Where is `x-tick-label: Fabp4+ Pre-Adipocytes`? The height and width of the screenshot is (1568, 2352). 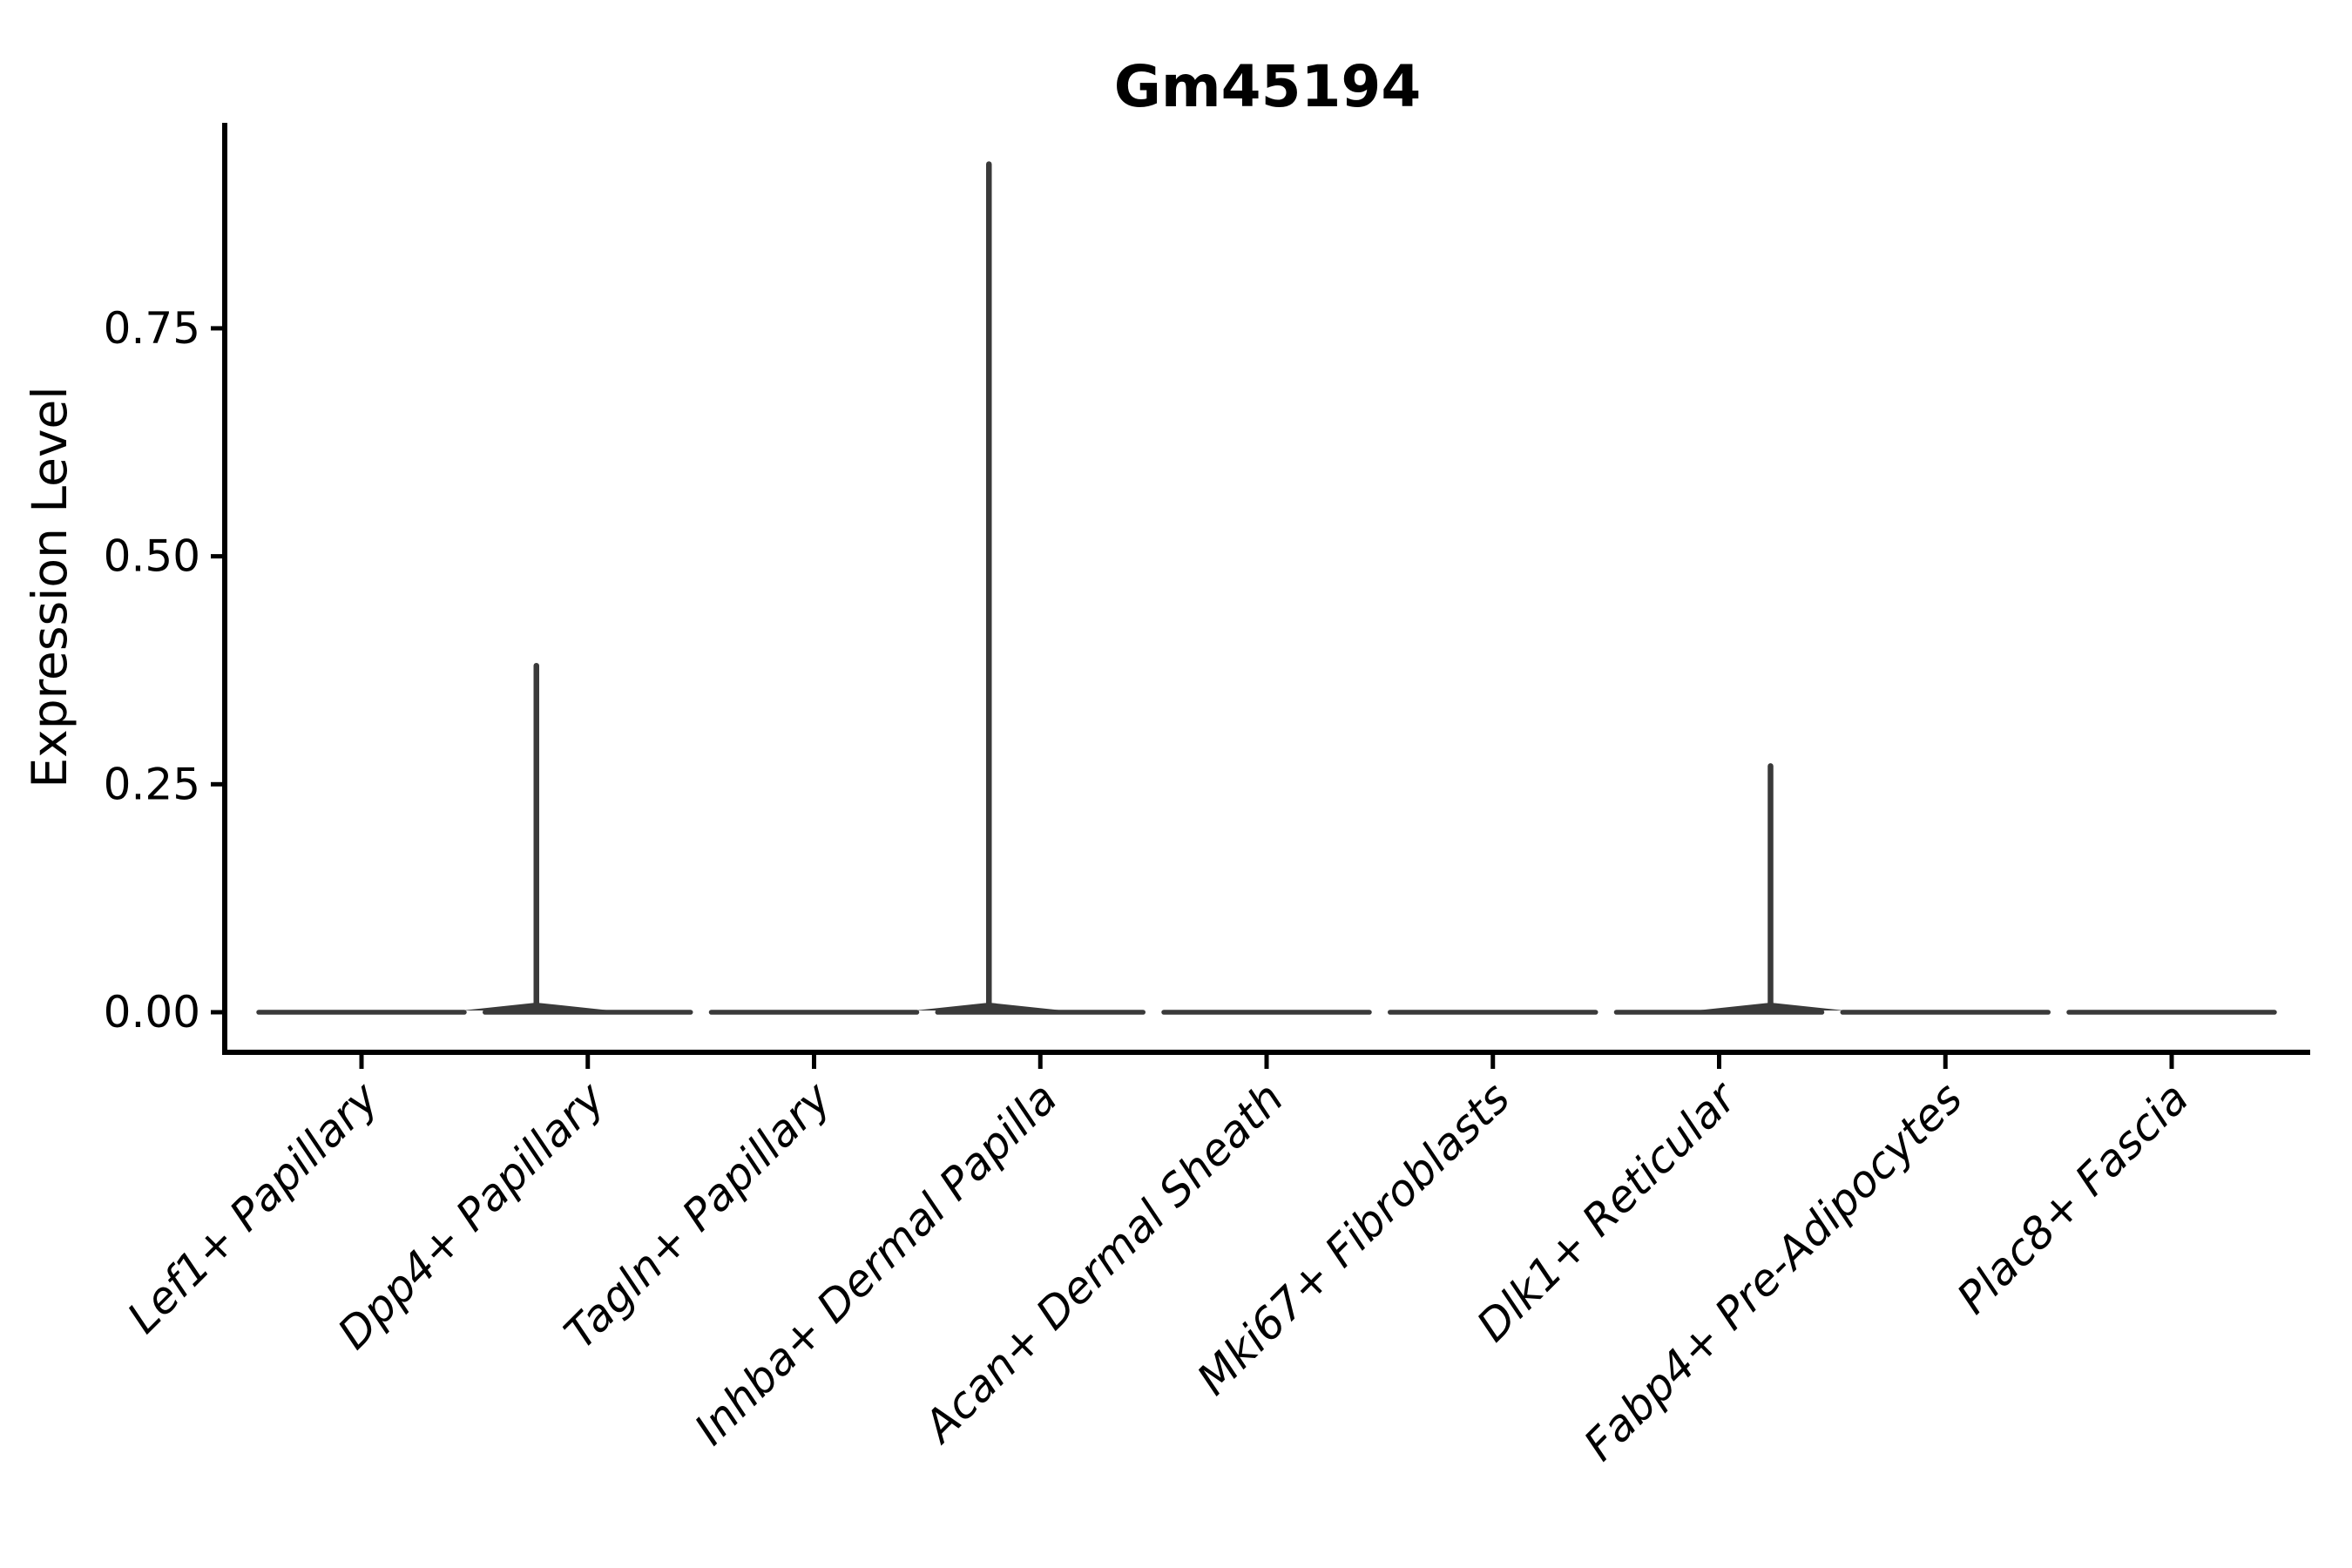 x-tick-label: Fabp4+ Pre-Adipocytes is located at coordinates (1773, 1271).